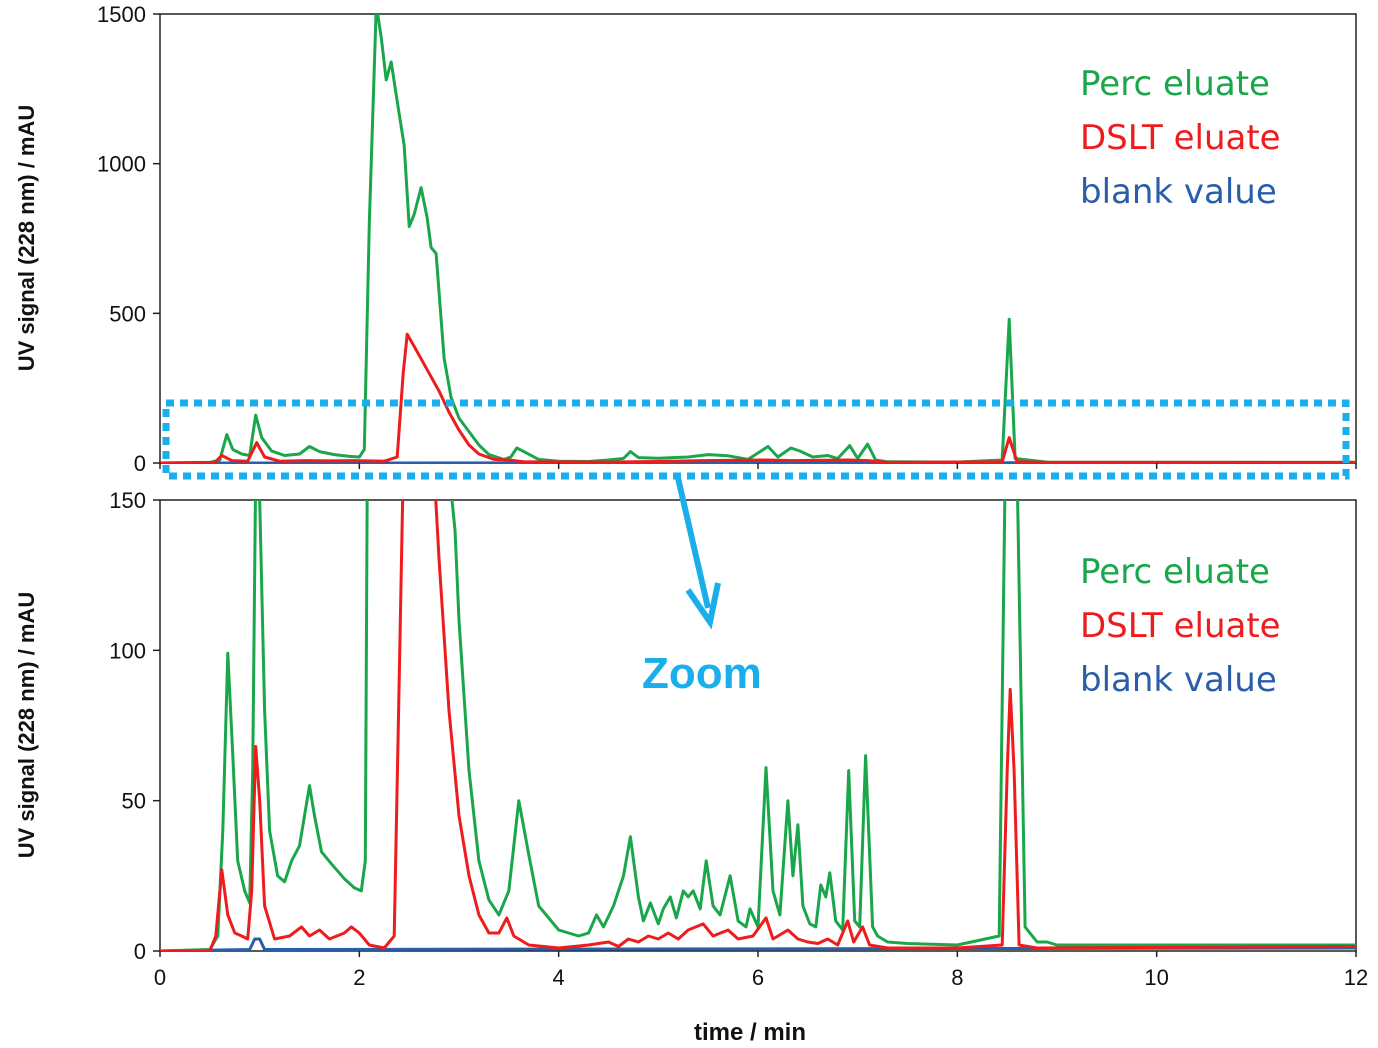 Image resolution: width=1378 pixels, height=1048 pixels. What do you see at coordinates (134, 801) in the screenshot?
I see `y-tick-label: 50` at bounding box center [134, 801].